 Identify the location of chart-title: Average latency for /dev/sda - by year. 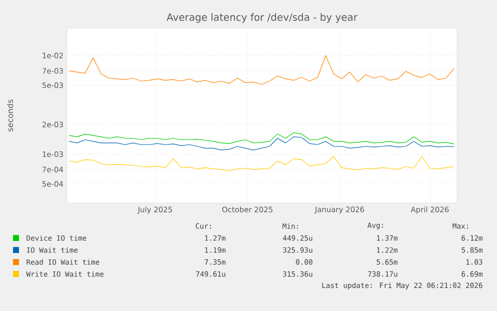
(262, 18).